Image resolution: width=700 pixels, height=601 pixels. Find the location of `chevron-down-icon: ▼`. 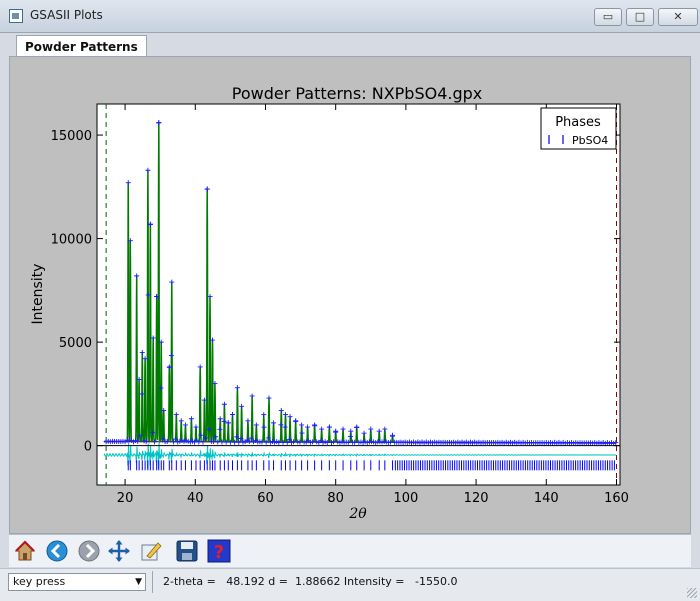

chevron-down-icon: ▼ is located at coordinates (138, 582).